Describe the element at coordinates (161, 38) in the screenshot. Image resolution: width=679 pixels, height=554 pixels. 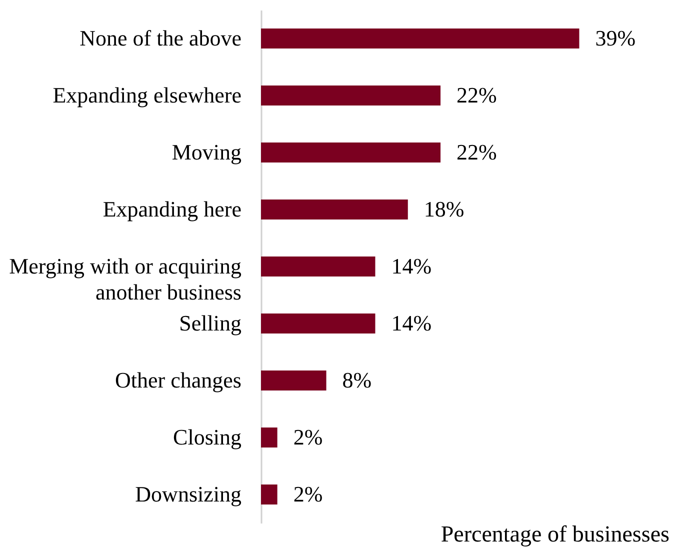
I see `y-tick-label: None of the above` at that location.